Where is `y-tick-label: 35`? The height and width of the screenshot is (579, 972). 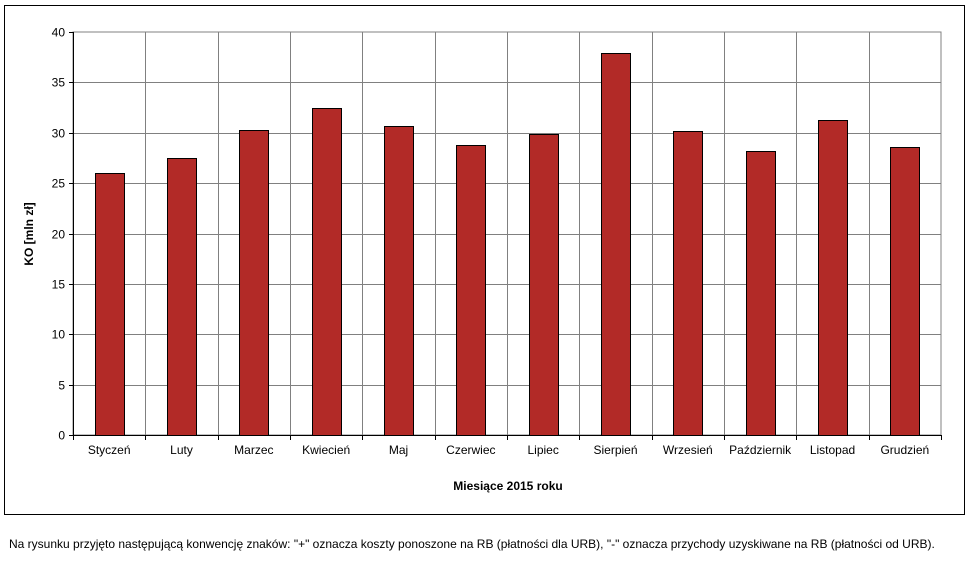 y-tick-label: 35 is located at coordinates (59, 83).